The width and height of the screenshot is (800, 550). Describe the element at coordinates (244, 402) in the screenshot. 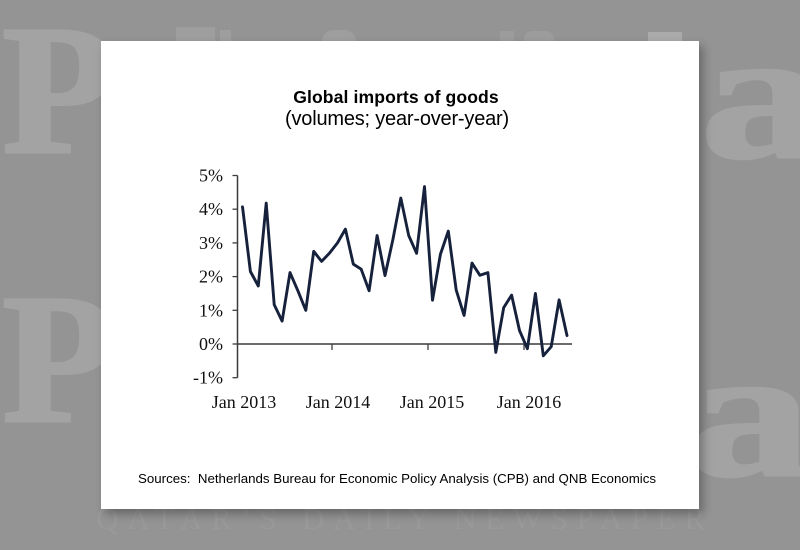

I see `svg-text: Jan 2013` at that location.